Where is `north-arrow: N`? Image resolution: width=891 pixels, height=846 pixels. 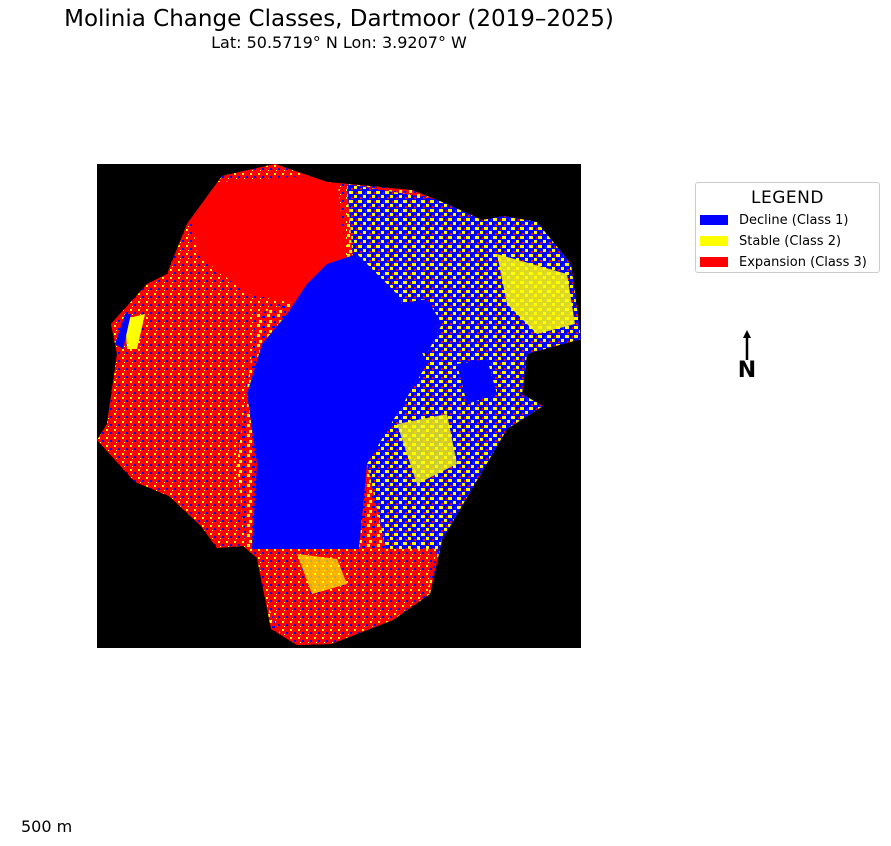
north-arrow: N is located at coordinates (747, 358).